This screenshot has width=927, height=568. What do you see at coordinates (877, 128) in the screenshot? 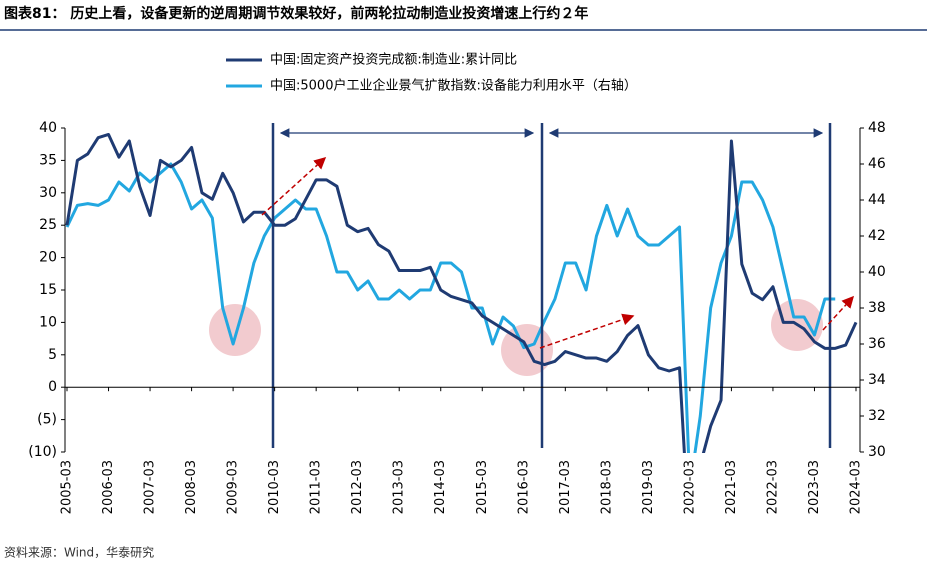
I see `y2-tick-label: 48` at bounding box center [877, 128].